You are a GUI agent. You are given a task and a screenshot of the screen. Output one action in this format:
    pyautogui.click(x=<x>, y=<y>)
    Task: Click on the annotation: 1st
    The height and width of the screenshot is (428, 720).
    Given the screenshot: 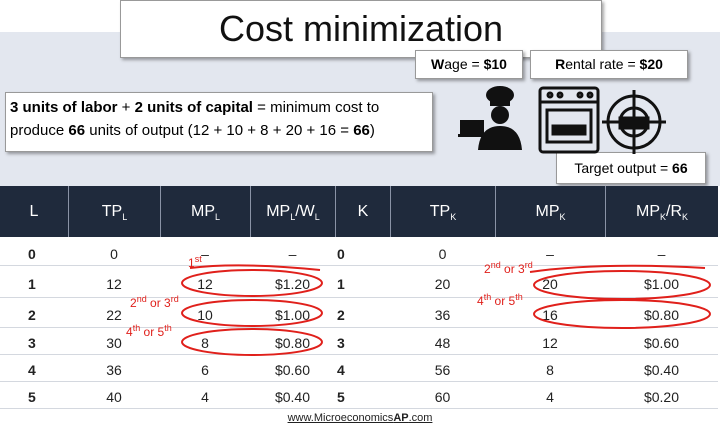 What is the action you would take?
    pyautogui.click(x=195, y=262)
    